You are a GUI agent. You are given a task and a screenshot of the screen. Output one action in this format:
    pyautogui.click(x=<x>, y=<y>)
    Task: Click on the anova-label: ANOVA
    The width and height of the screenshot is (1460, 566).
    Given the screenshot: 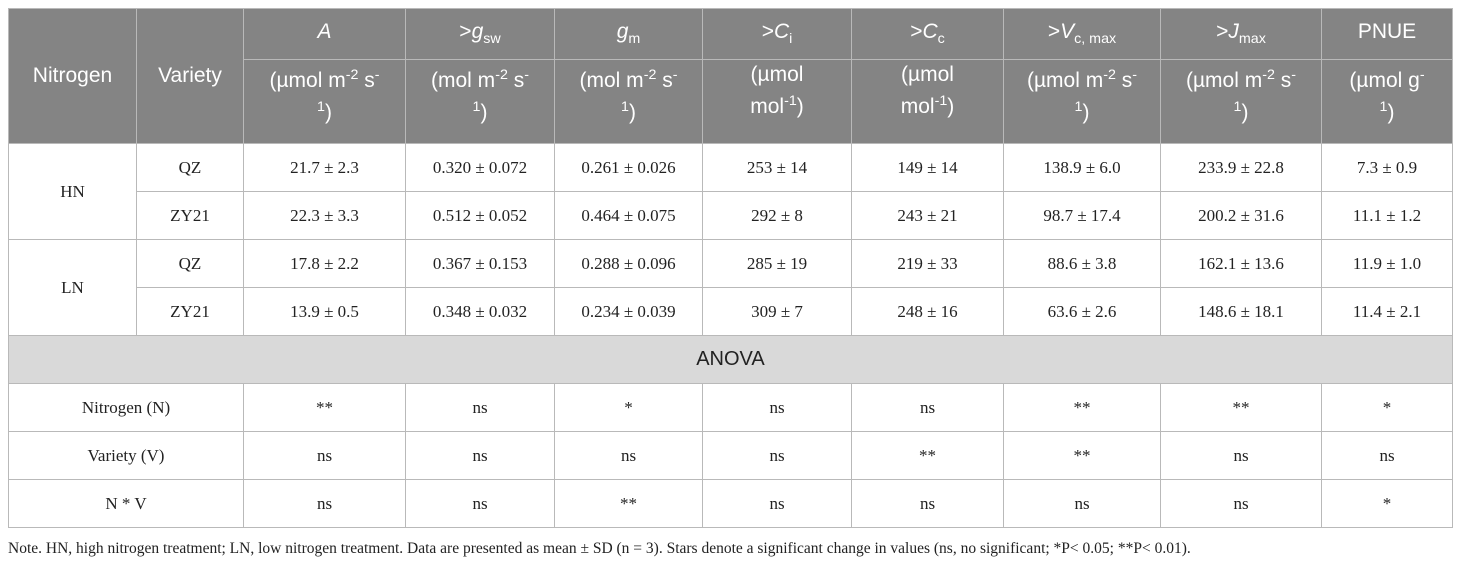 What is the action you would take?
    pyautogui.click(x=730, y=359)
    